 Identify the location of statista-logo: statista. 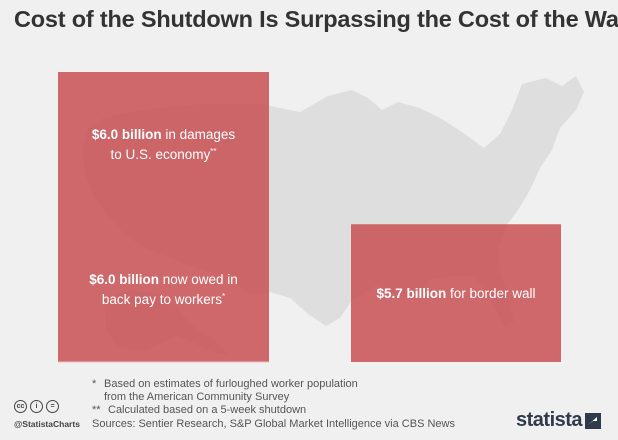
(559, 420).